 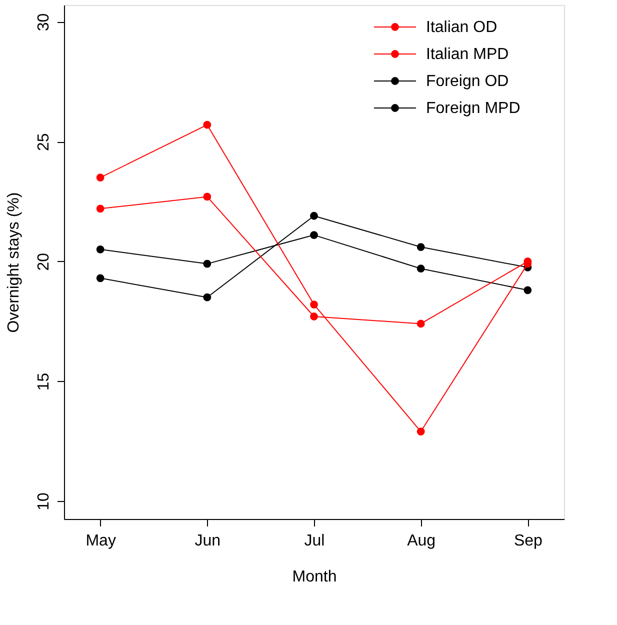 What do you see at coordinates (467, 81) in the screenshot?
I see `legend-label: Foreign OD` at bounding box center [467, 81].